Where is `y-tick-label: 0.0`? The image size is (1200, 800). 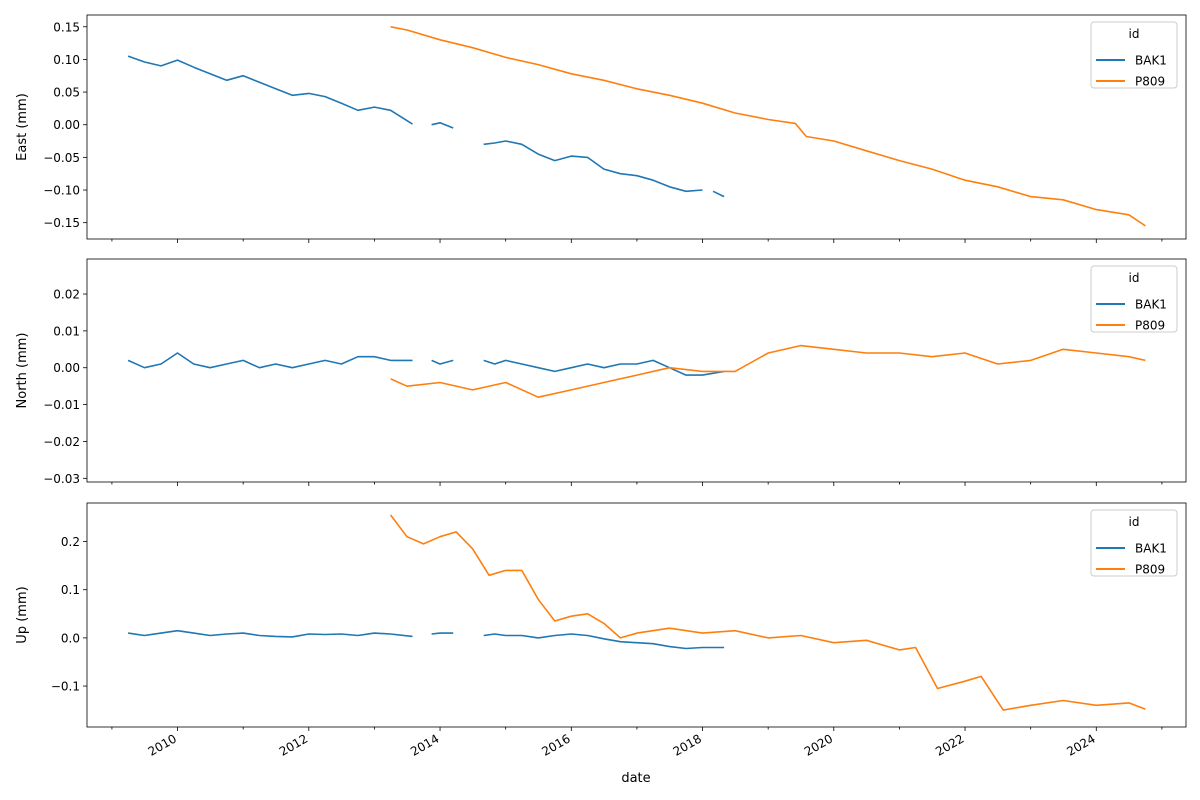
y-tick-label: 0.0 is located at coordinates (70, 638).